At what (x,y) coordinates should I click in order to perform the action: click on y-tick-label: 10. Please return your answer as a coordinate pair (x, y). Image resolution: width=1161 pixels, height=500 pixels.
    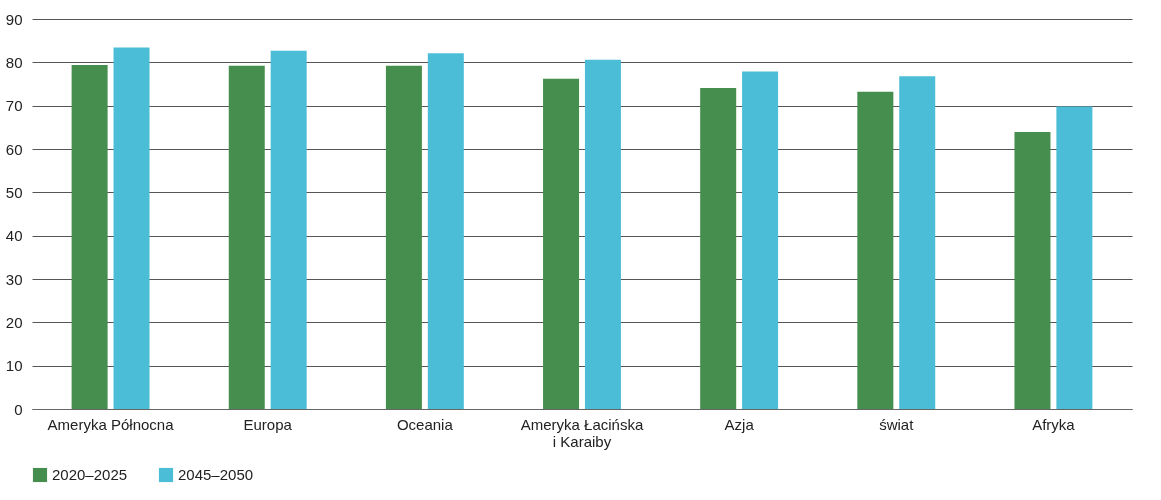
    Looking at the image, I should click on (14, 366).